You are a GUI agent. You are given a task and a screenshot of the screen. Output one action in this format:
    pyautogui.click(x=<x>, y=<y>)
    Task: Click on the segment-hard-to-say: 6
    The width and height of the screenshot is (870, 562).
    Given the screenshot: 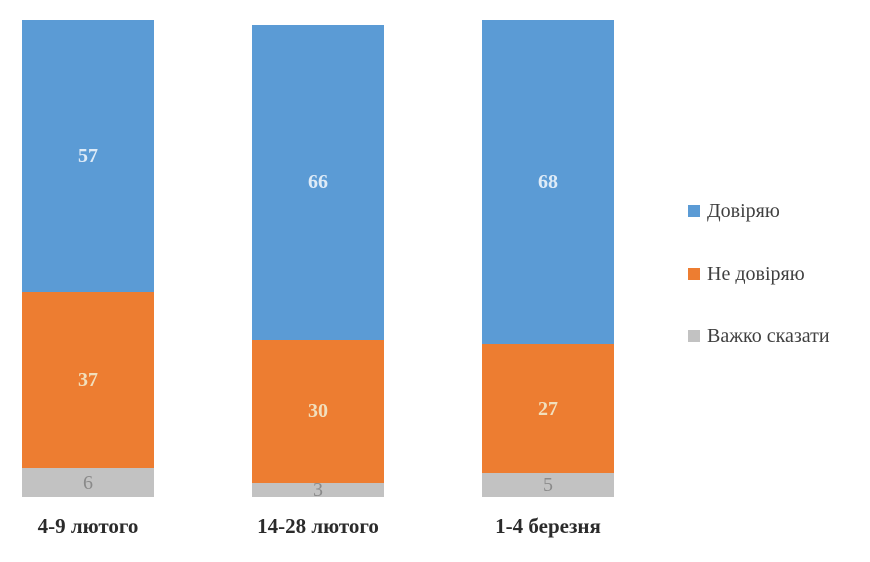 What is the action you would take?
    pyautogui.click(x=88, y=482)
    